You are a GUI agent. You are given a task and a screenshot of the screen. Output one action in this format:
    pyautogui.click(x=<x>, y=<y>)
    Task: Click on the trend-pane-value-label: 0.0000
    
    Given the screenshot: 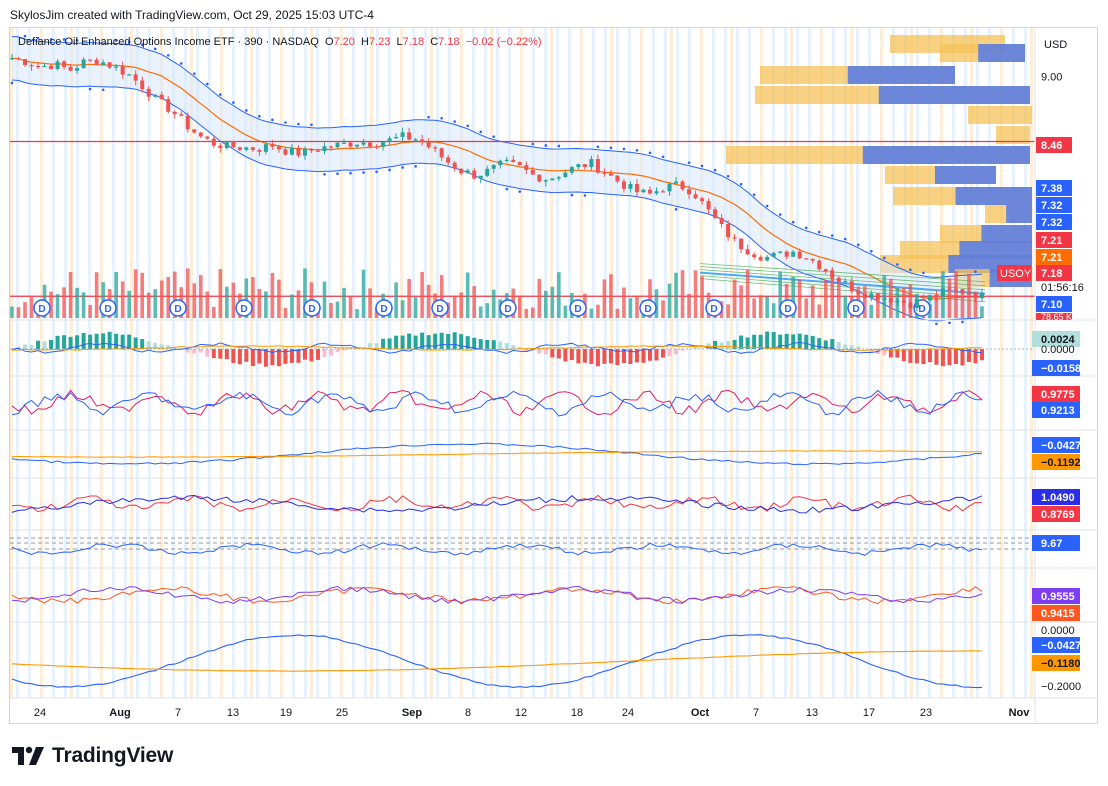 What is the action you would take?
    pyautogui.click(x=1058, y=631)
    